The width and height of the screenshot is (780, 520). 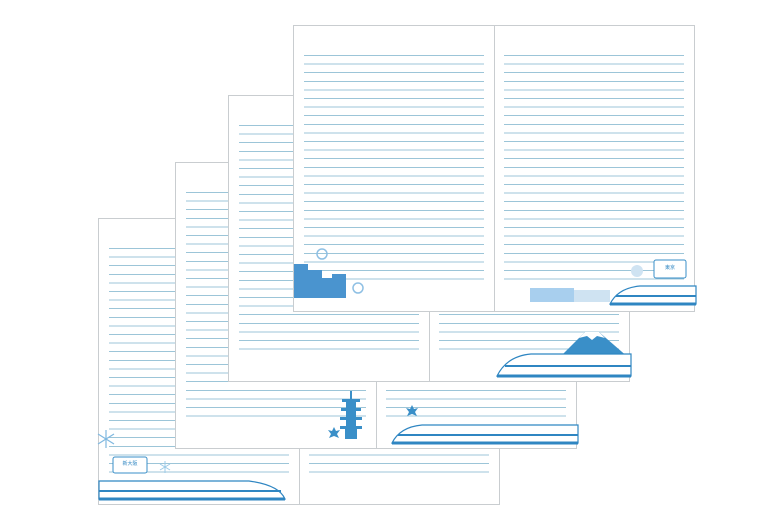 What do you see at coordinates (320, 281) in the screenshot?
I see `city-buildings-icon` at bounding box center [320, 281].